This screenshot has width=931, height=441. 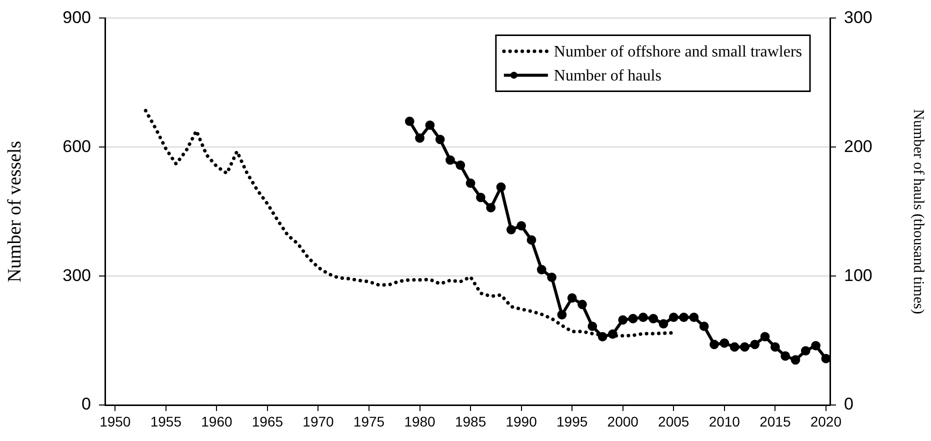 I want to click on legend-label: Number of offshore and small trawlers, so click(x=678, y=51).